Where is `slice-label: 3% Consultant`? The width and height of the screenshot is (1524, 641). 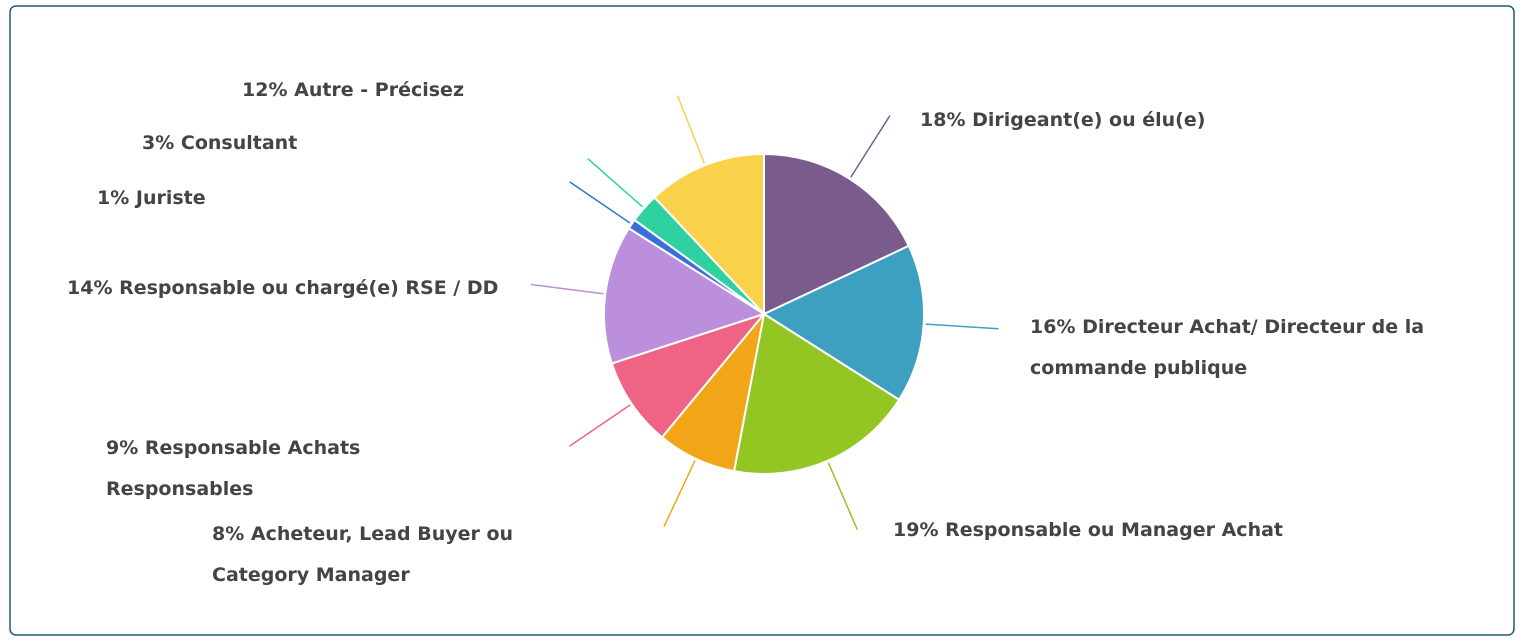
slice-label: 3% Consultant is located at coordinates (292, 143).